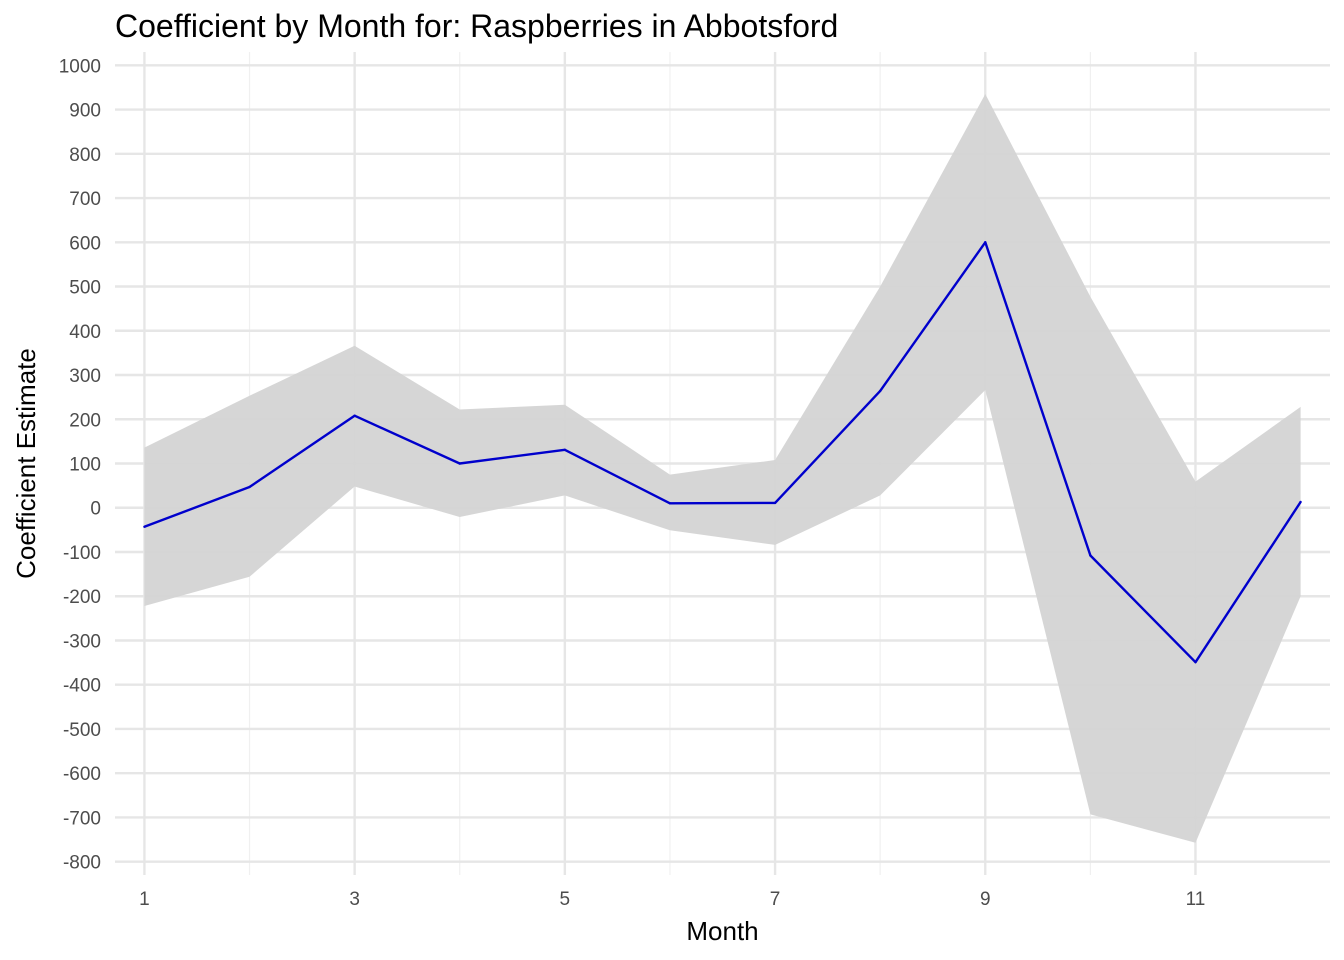  What do you see at coordinates (80, 66) in the screenshot?
I see `y-tick-label: 1000` at bounding box center [80, 66].